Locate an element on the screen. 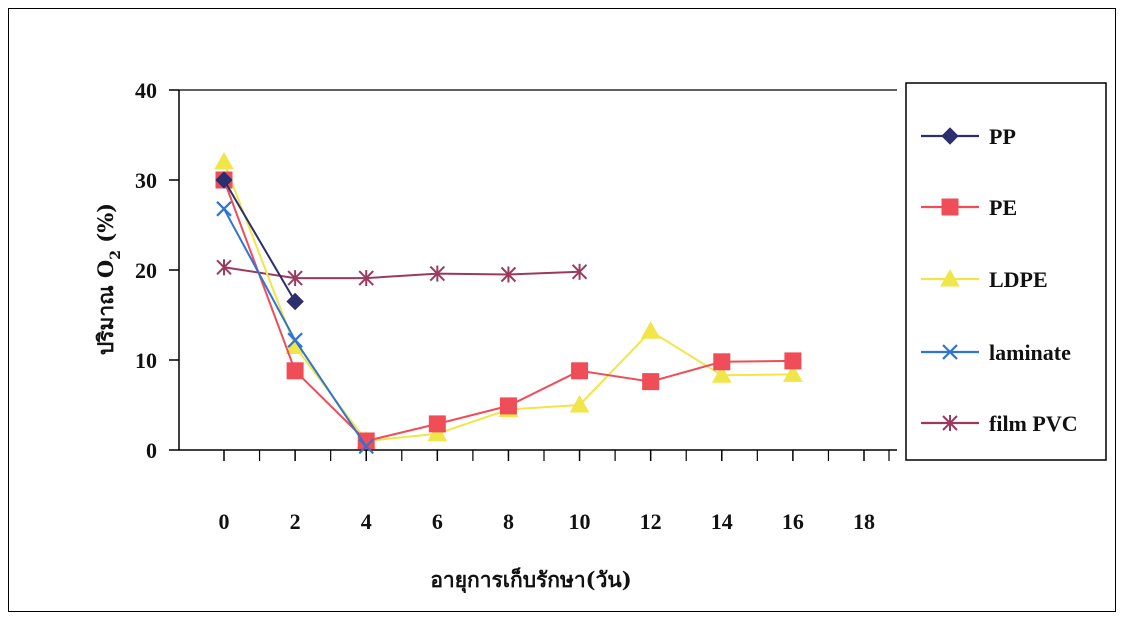  legend: PP PE LDPE laminate film PVC is located at coordinates (999, 280).